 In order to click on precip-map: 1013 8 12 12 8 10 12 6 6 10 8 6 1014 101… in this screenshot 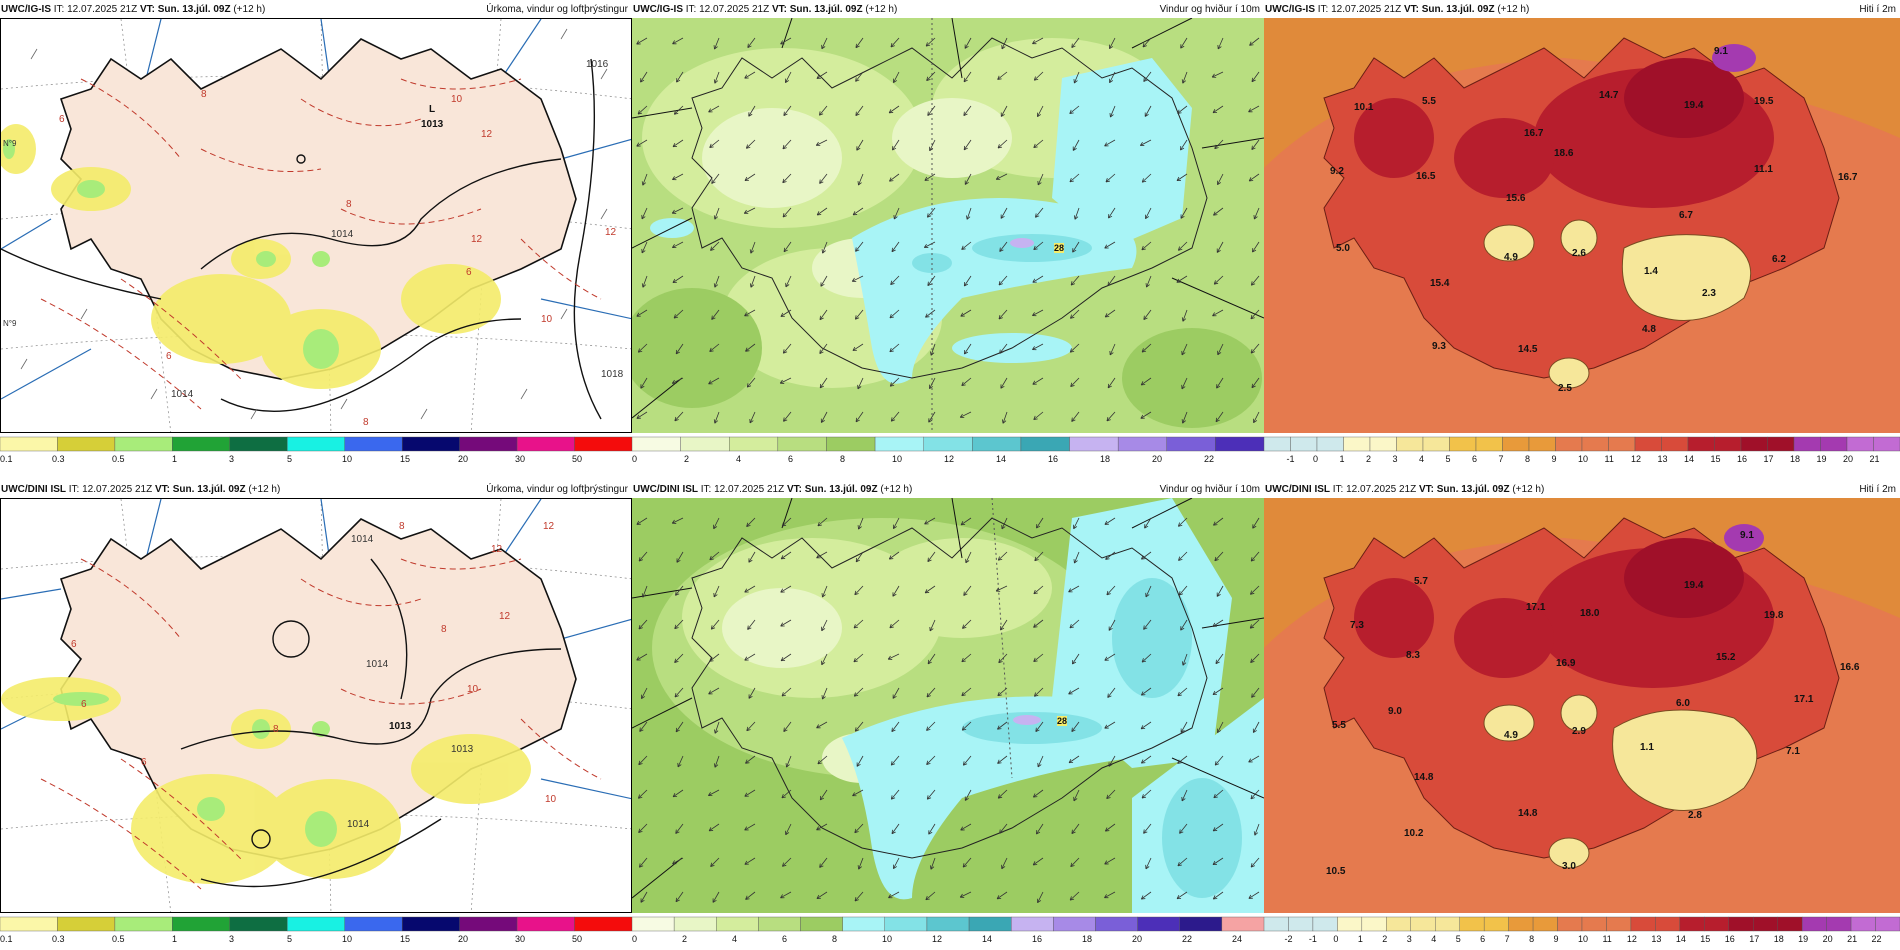, I will do `click(316, 705)`.